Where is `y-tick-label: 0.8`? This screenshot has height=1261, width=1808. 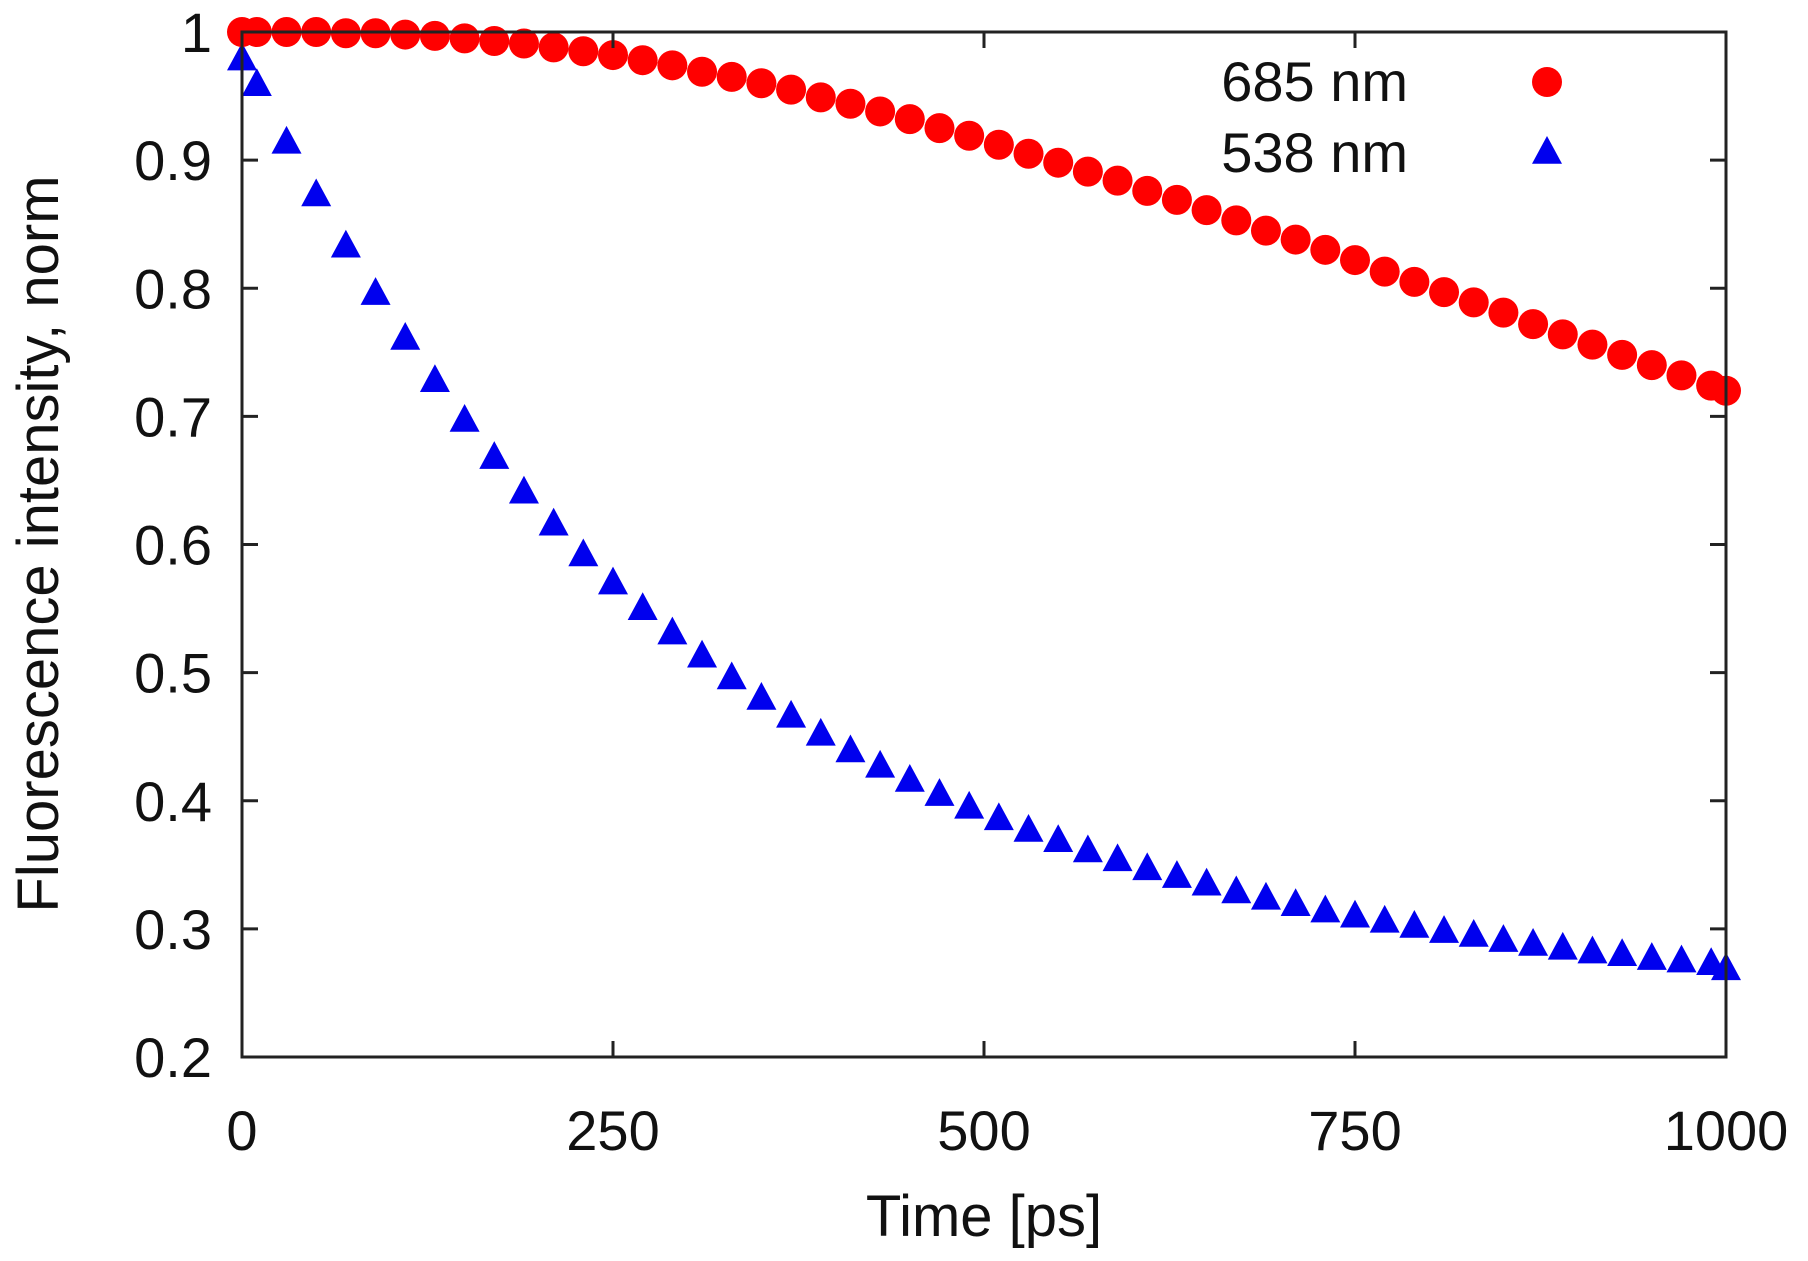
y-tick-label: 0.8 is located at coordinates (173, 288).